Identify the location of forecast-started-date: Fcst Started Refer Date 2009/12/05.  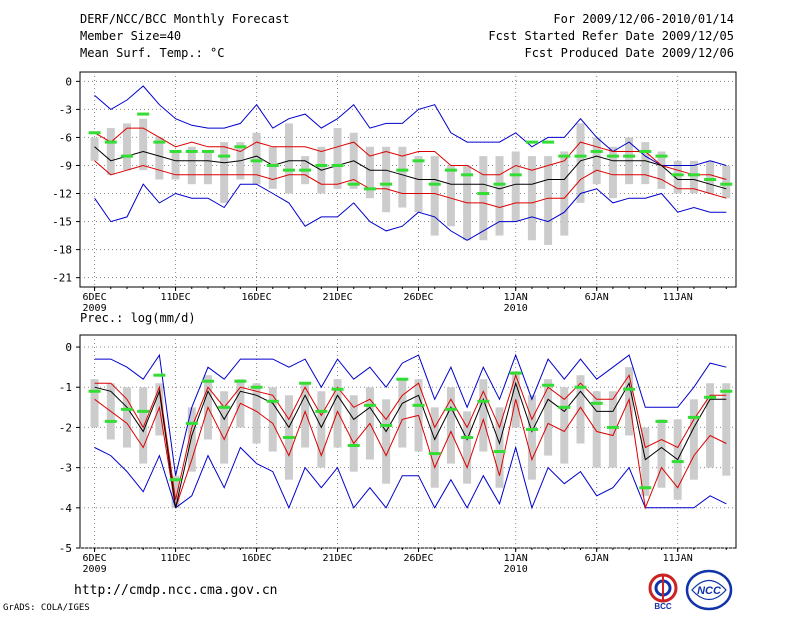
(611, 36).